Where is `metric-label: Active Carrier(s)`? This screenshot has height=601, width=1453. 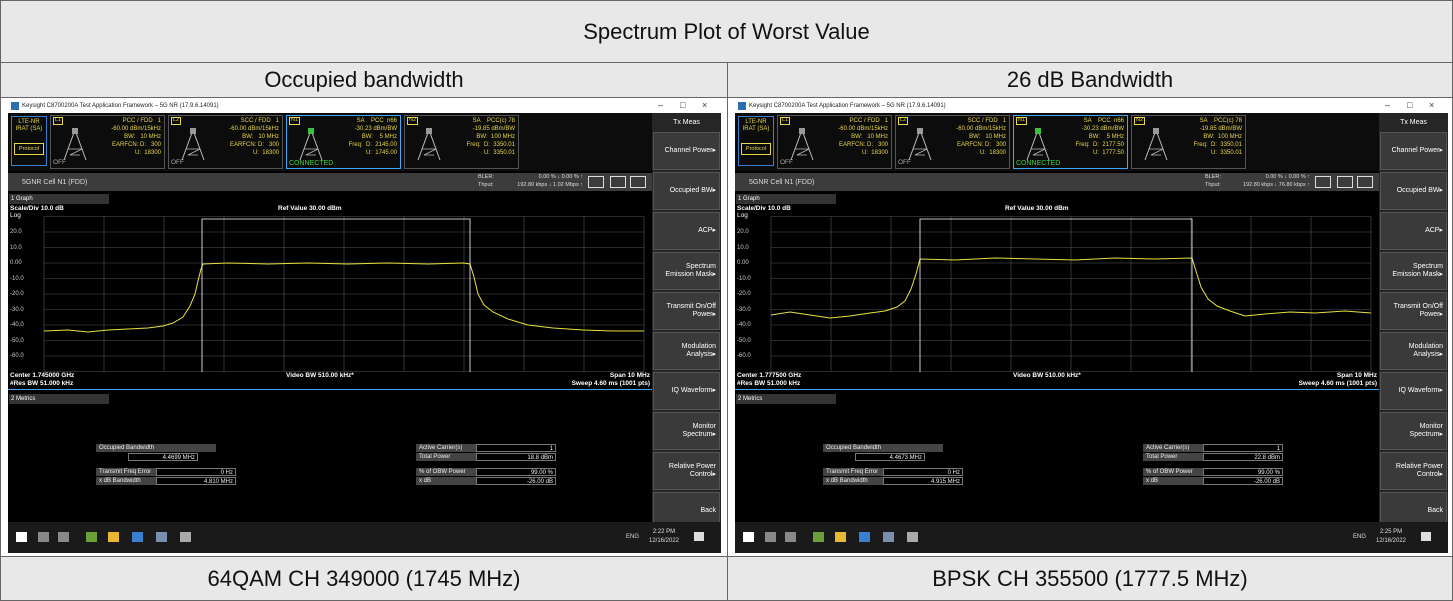 metric-label: Active Carrier(s) is located at coordinates (446, 448).